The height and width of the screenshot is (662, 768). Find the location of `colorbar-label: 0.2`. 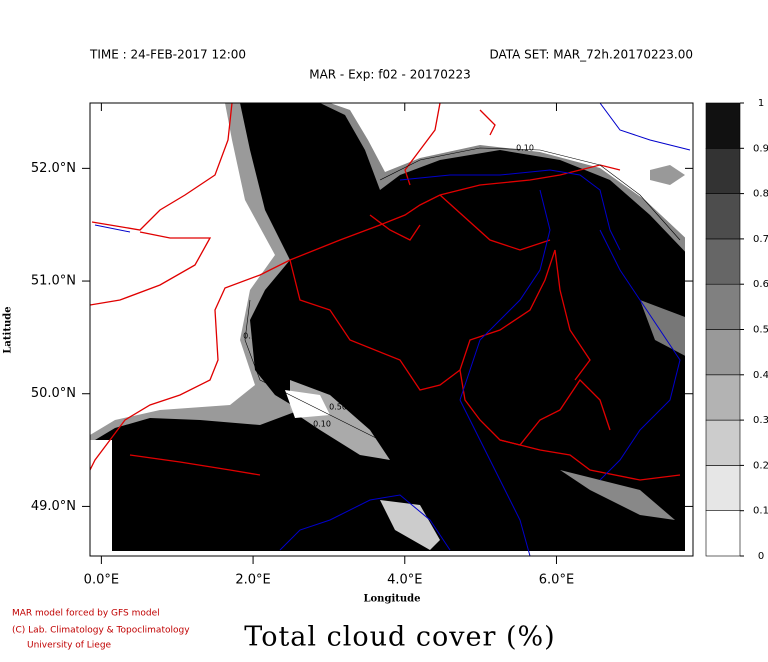

colorbar-label: 0.2 is located at coordinates (760, 465).